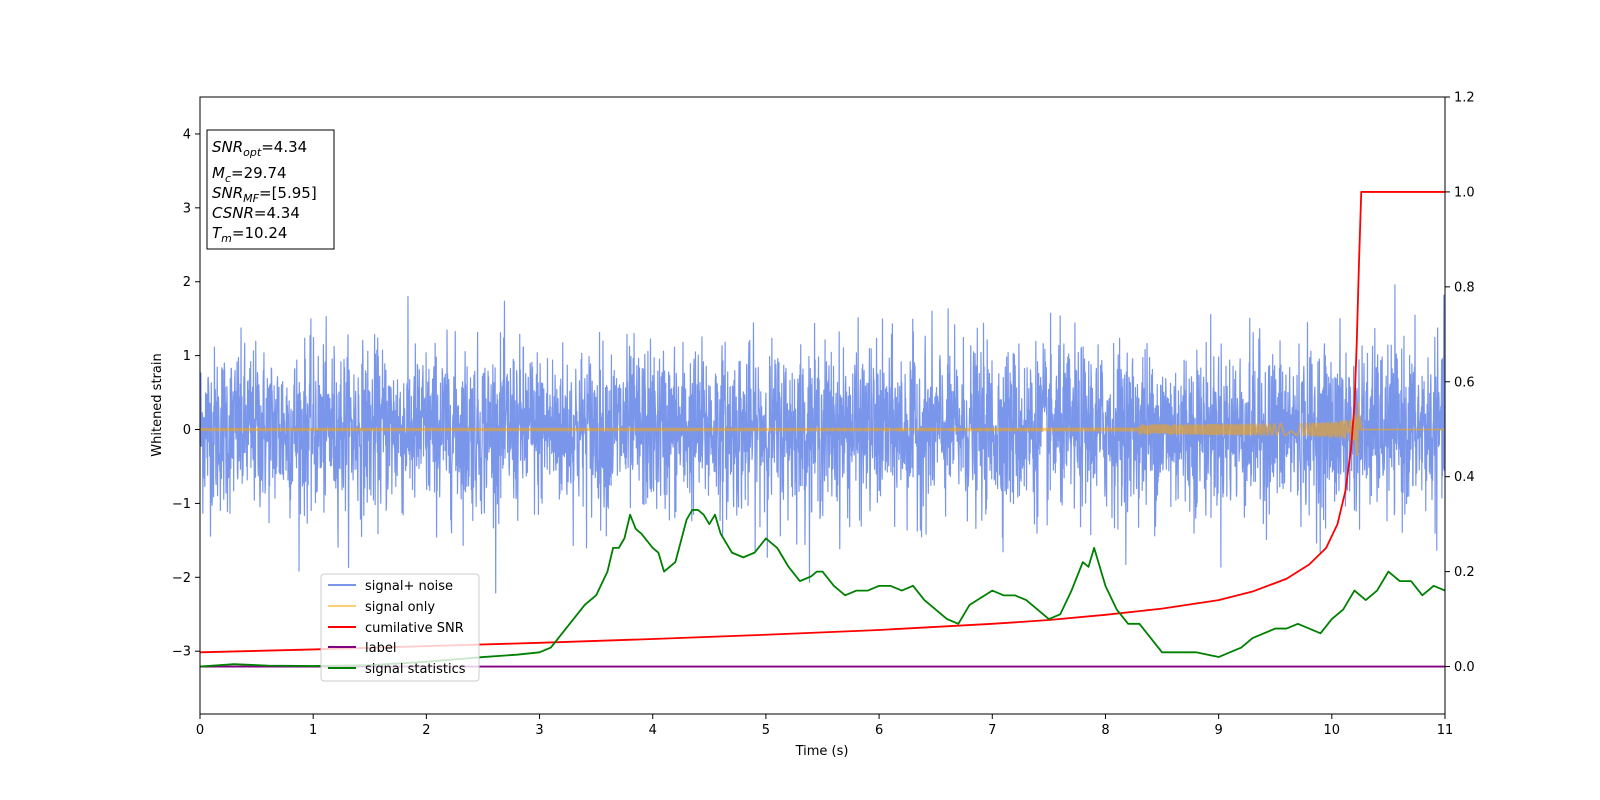 Image resolution: width=1600 pixels, height=800 pixels. Describe the element at coordinates (187, 430) in the screenshot. I see `y-left-tick-label: 0` at that location.